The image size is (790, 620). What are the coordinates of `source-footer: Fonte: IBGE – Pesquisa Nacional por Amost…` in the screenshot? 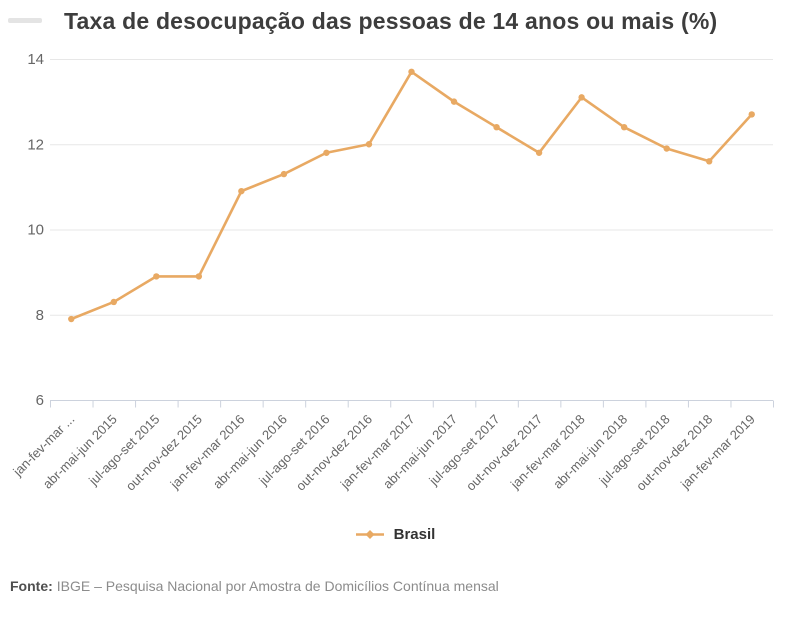 It's located at (254, 586).